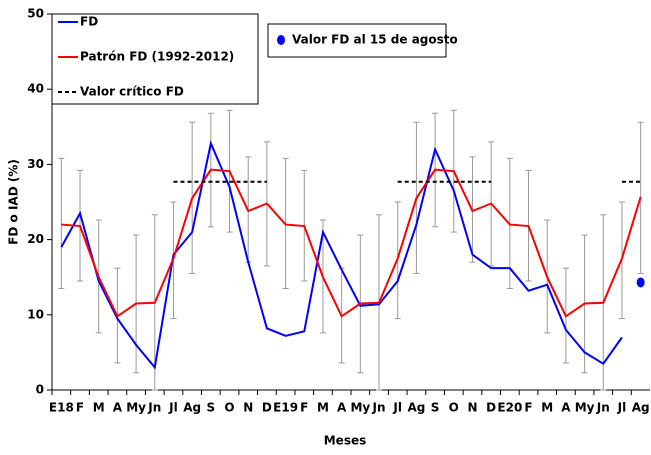 The image size is (651, 455). I want to click on x-tick-label: E18, so click(61, 408).